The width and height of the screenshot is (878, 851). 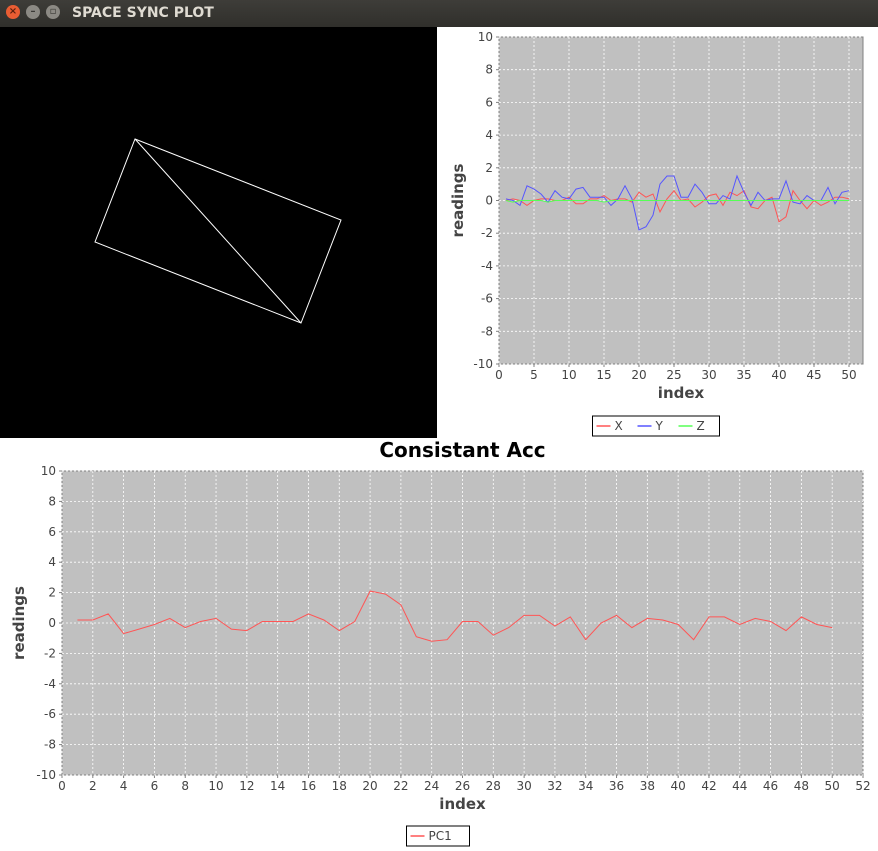 What do you see at coordinates (801, 786) in the screenshot?
I see `x-tick-label: 48` at bounding box center [801, 786].